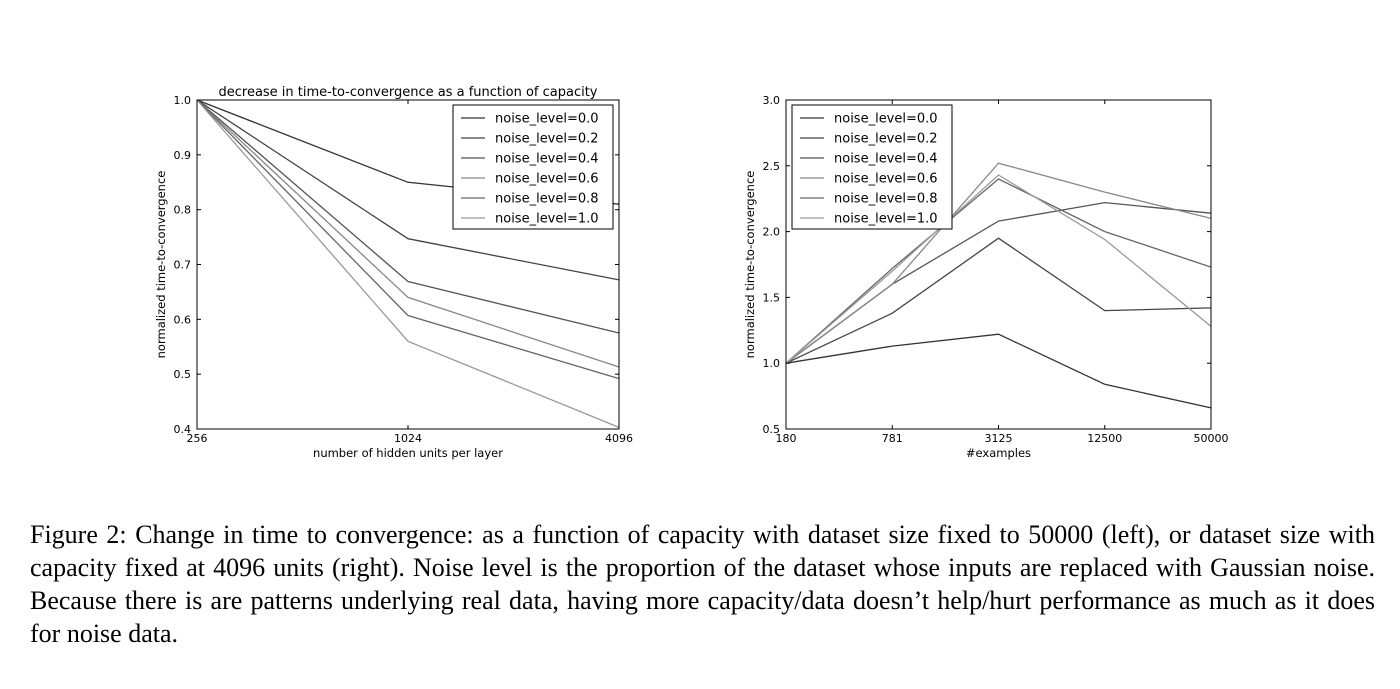 Image resolution: width=1400 pixels, height=689 pixels. Describe the element at coordinates (183, 374) in the screenshot. I see `left-y-tick-label: 0.5` at that location.